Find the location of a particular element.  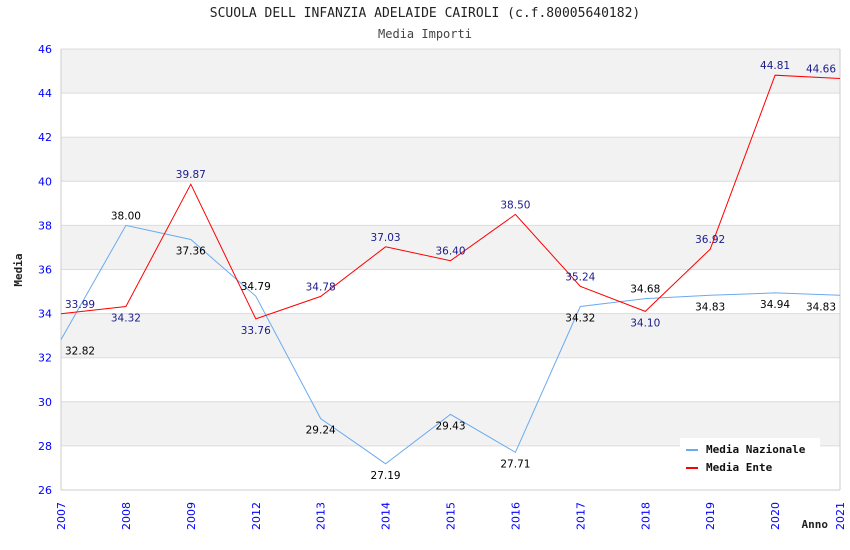

x-tick-label: 2018 is located at coordinates (645, 516).